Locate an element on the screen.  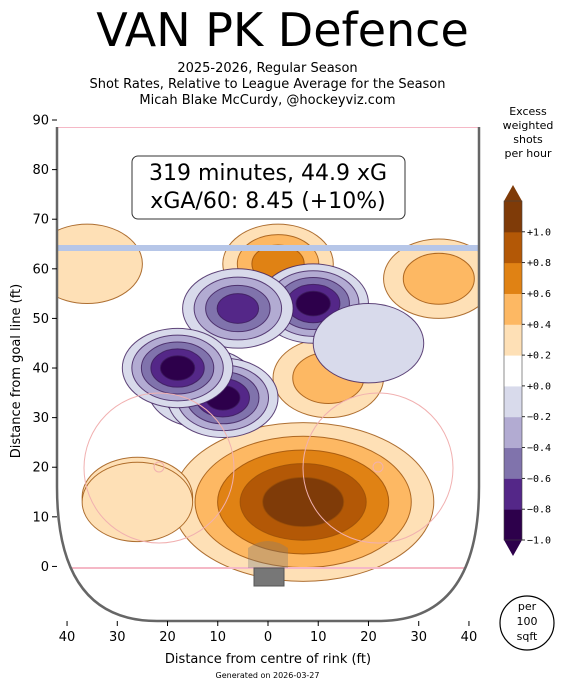
per-label: 100 is located at coordinates (527, 621).